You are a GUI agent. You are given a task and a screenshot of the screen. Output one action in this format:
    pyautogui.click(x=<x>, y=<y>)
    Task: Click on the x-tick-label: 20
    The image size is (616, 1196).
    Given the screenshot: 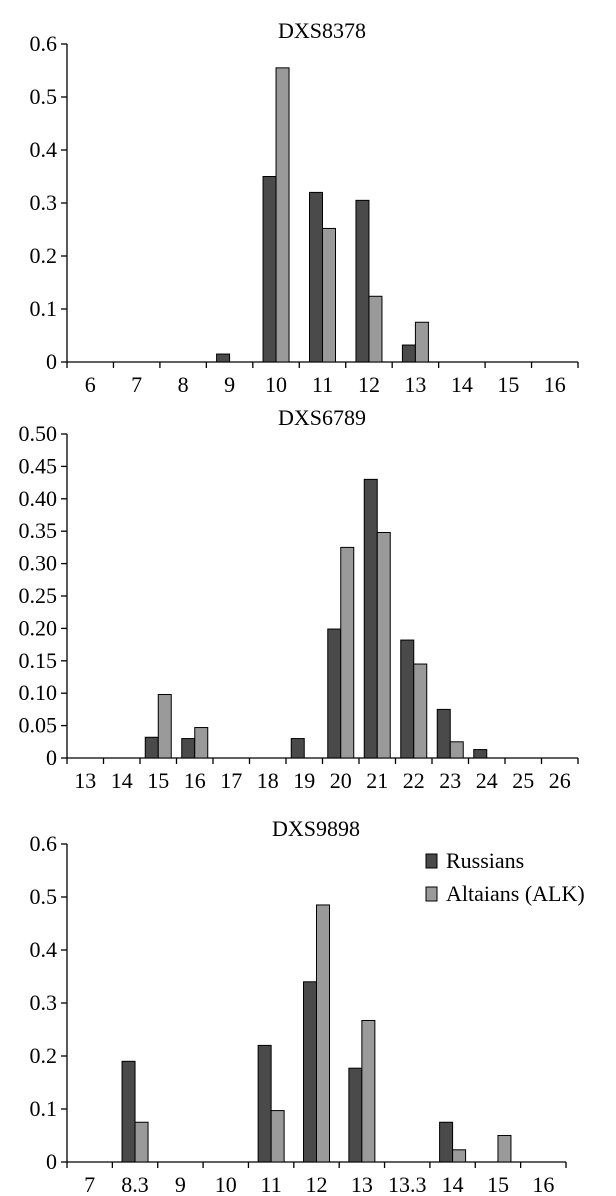 What is the action you would take?
    pyautogui.click(x=341, y=780)
    